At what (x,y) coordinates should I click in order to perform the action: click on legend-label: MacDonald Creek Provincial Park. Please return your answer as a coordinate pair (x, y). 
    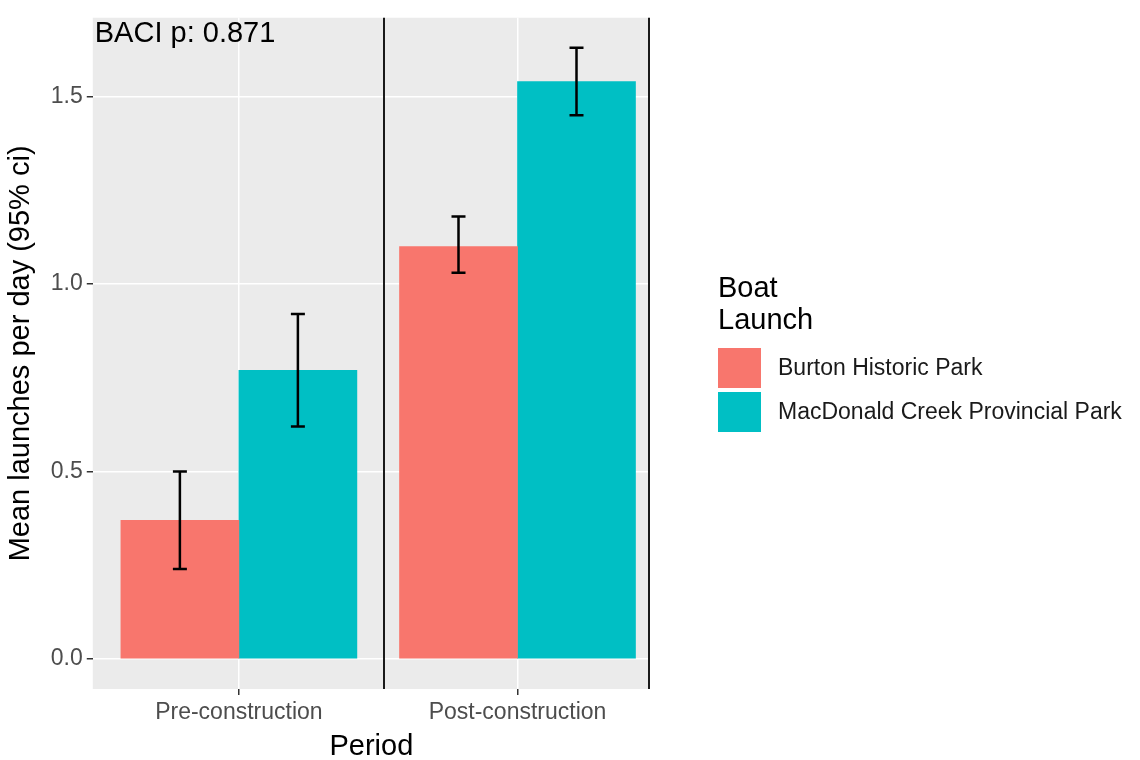
    Looking at the image, I should click on (950, 412).